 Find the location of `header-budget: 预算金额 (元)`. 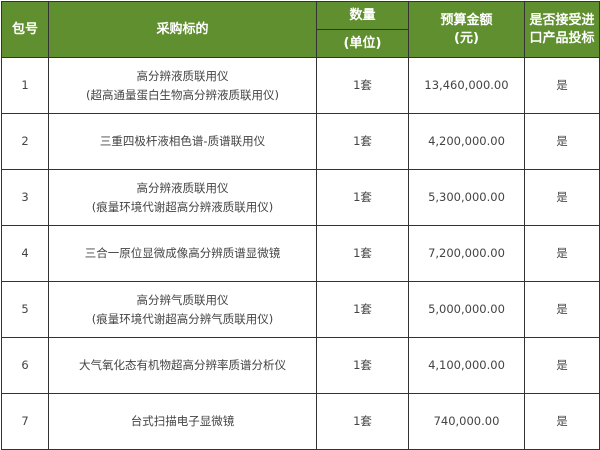

header-budget: 预算金额 (元) is located at coordinates (466, 29).